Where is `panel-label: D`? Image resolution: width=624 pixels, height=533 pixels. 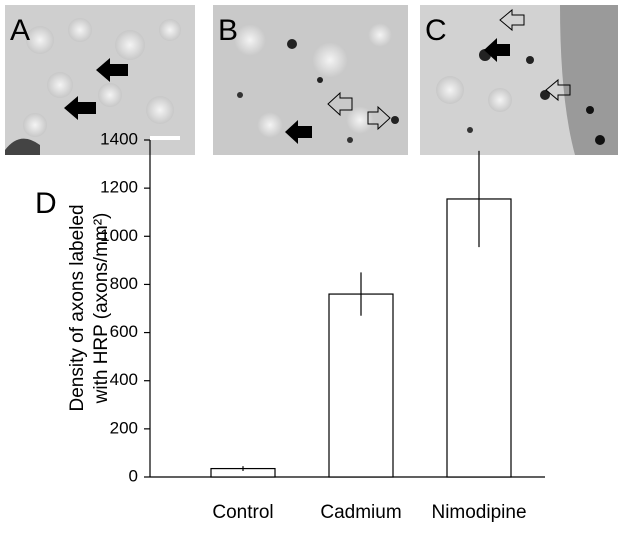
panel-label: D is located at coordinates (46, 203).